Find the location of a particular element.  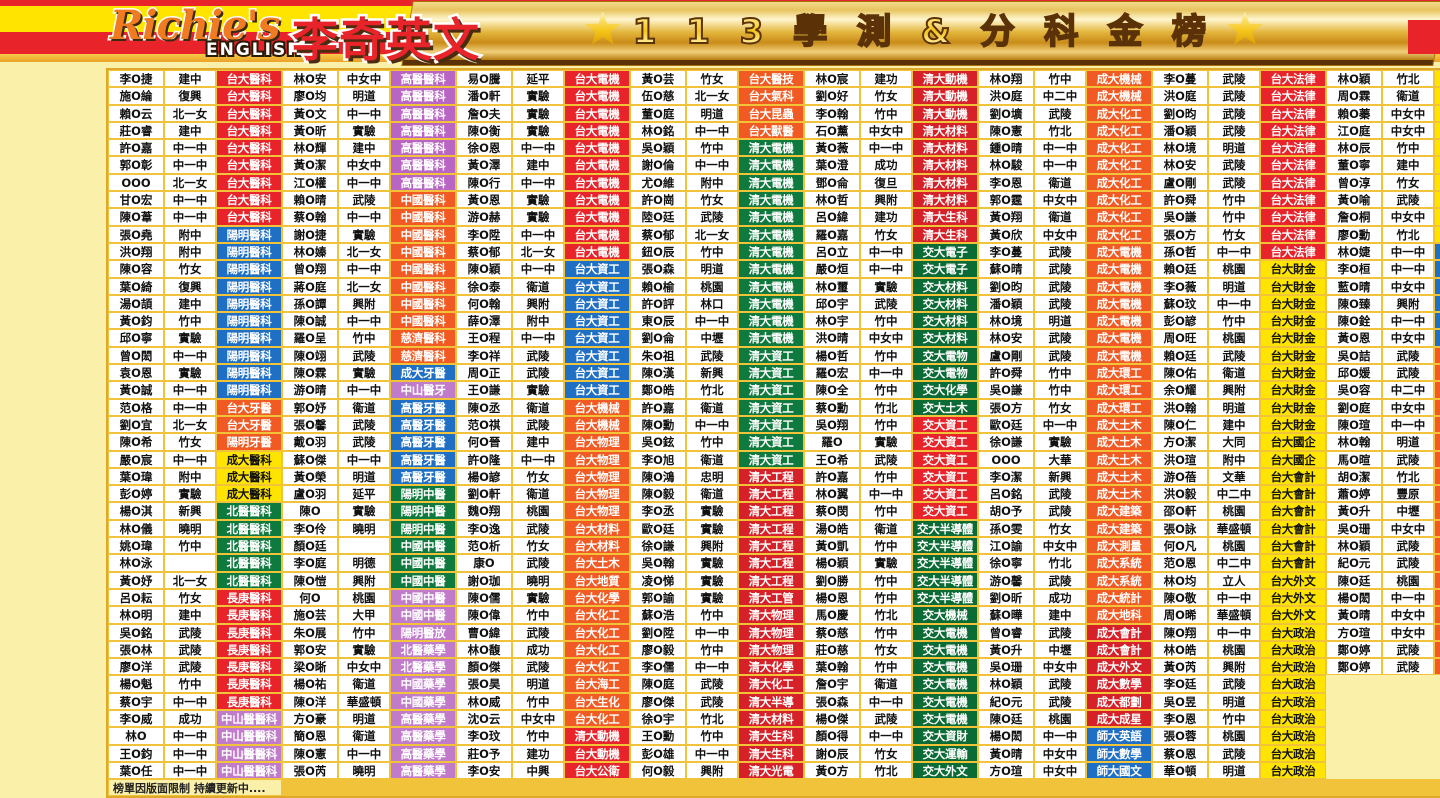

table-cell-student-name: 邱O寧 is located at coordinates (136, 338).